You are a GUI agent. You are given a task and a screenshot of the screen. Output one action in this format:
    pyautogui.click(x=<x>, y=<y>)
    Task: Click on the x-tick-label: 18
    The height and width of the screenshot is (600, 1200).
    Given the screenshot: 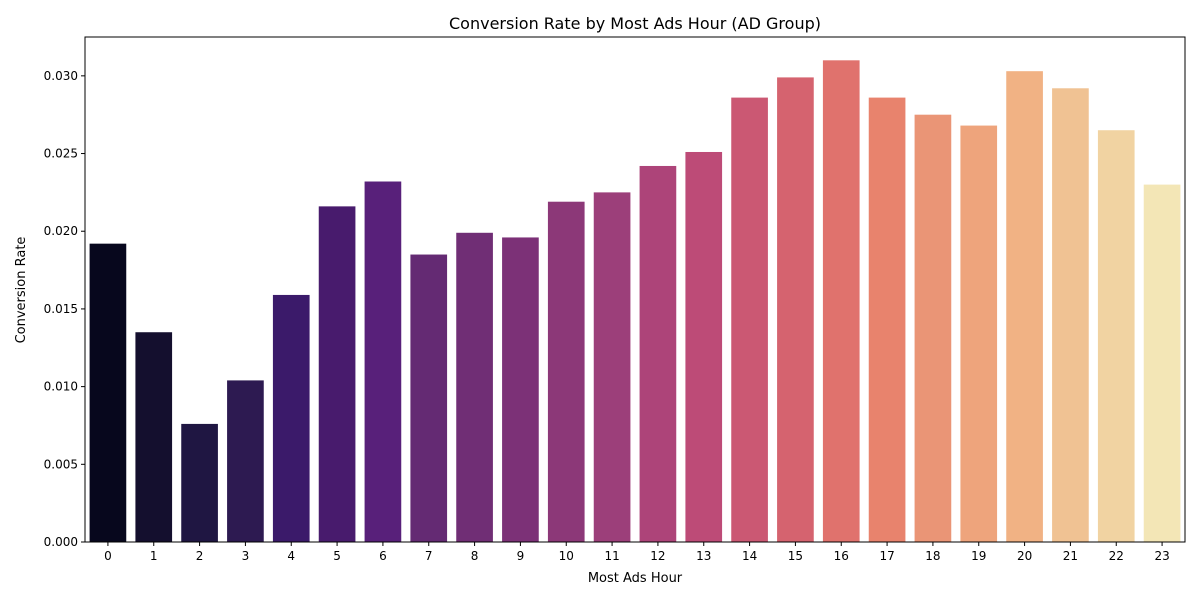 What is the action you would take?
    pyautogui.click(x=932, y=556)
    